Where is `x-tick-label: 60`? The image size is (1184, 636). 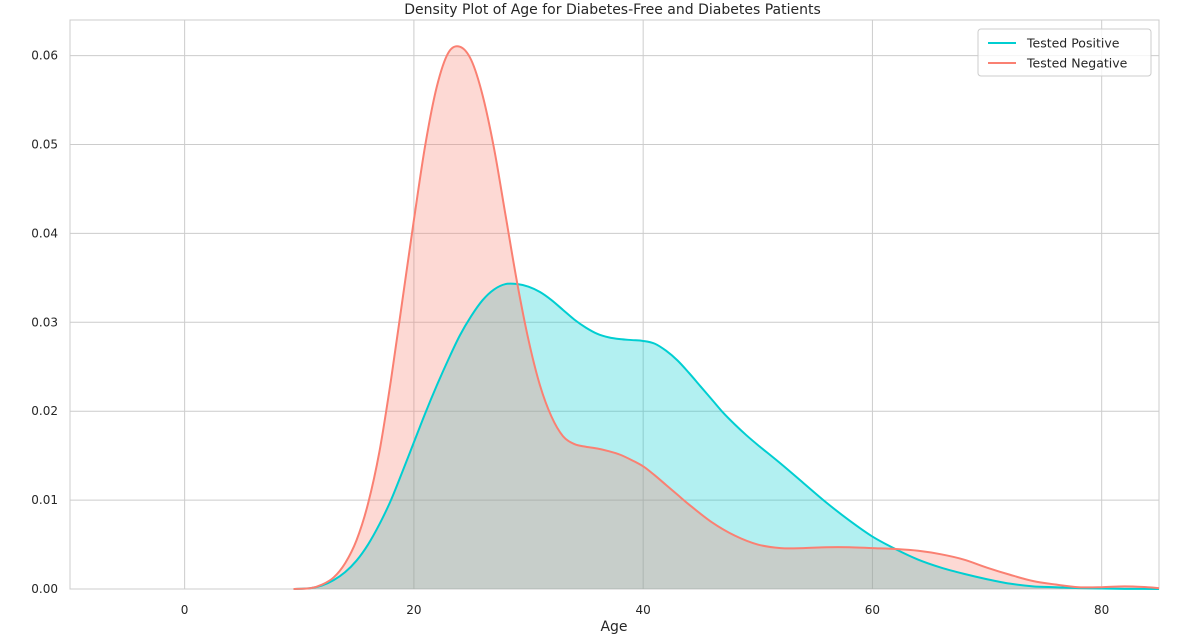
x-tick-label: 60 is located at coordinates (872, 610).